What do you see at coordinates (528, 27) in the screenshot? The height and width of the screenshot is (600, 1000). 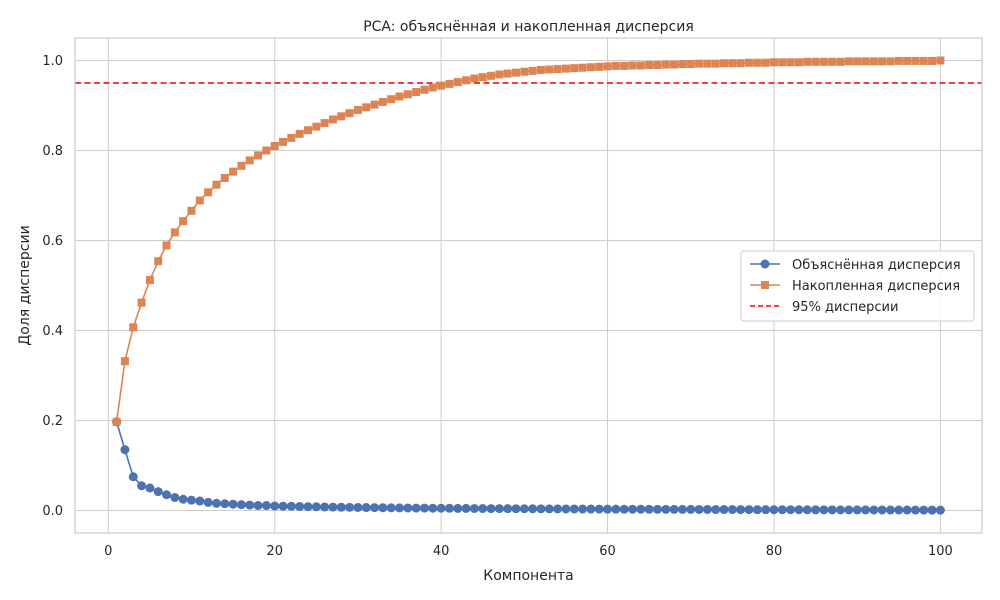 I see `chart-title: PCA: объяснённая и накопленная дисперсия` at bounding box center [528, 27].